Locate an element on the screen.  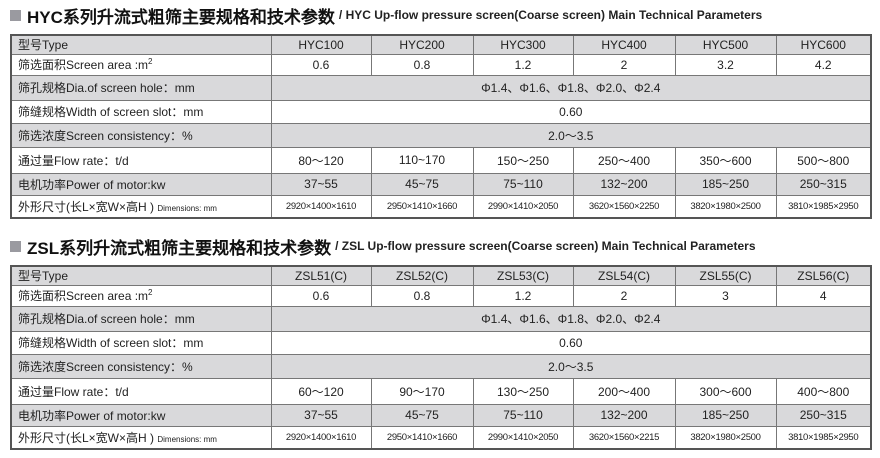
value-cell: ZSL55(C) is located at coordinates (725, 275).